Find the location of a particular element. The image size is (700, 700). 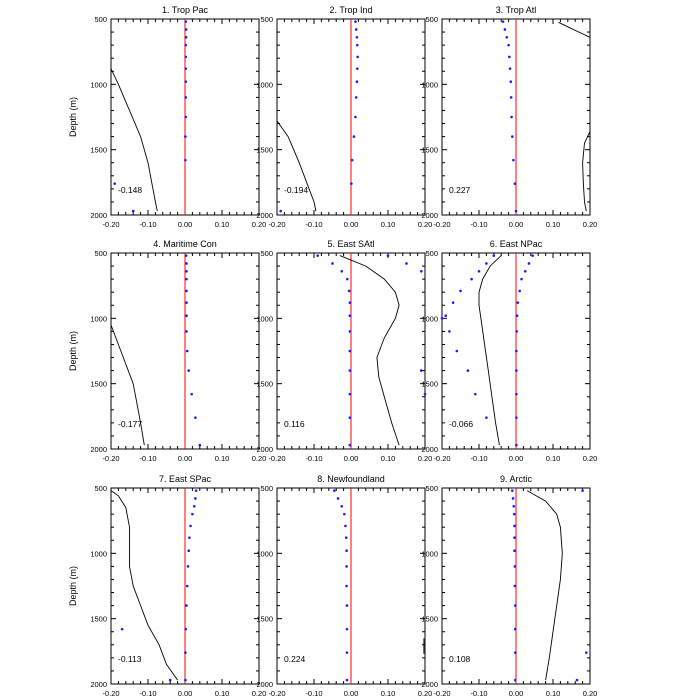

panel-title: 9. Arctic is located at coordinates (516, 479).